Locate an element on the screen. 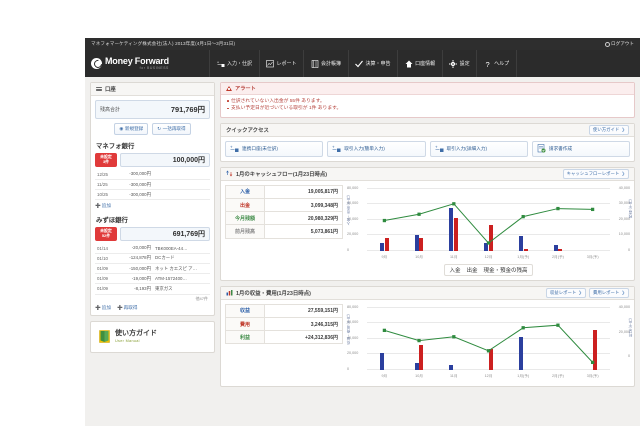 Image resolution: width=640 pixels, height=426 pixels. chart-legend-item: 入金 is located at coordinates (455, 270).